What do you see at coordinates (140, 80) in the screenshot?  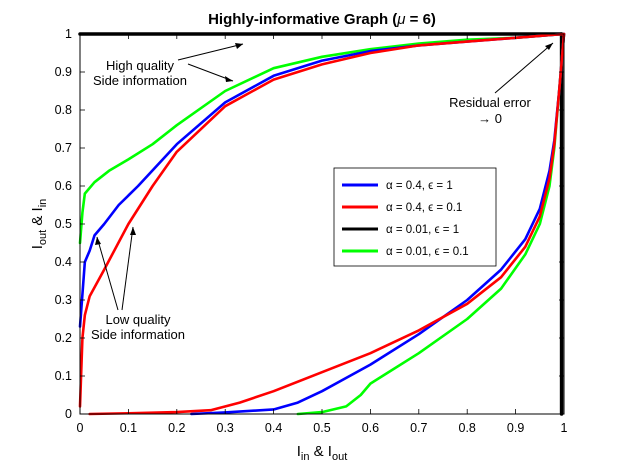 I see `annotation-high-quality-line2: Side information` at bounding box center [140, 80].